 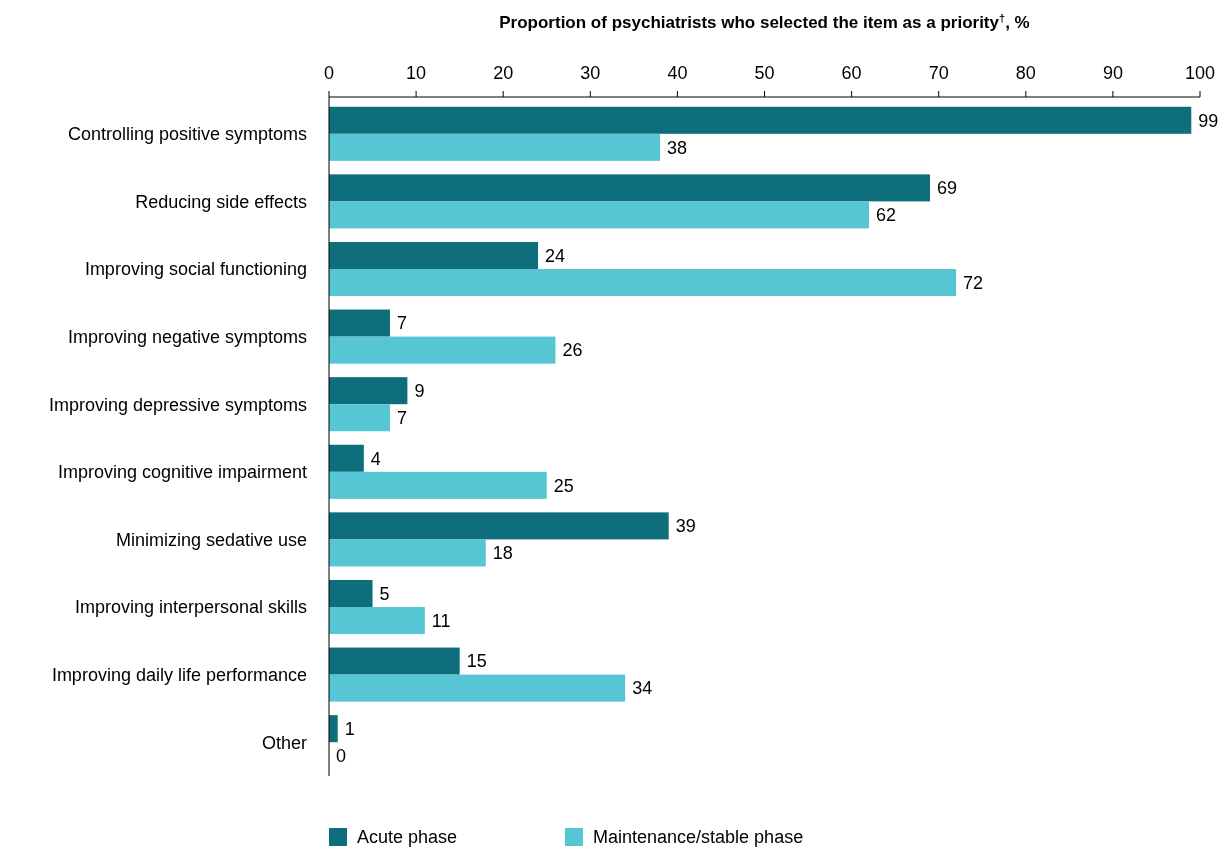 What do you see at coordinates (375, 458) in the screenshot?
I see `data-label: 4` at bounding box center [375, 458].